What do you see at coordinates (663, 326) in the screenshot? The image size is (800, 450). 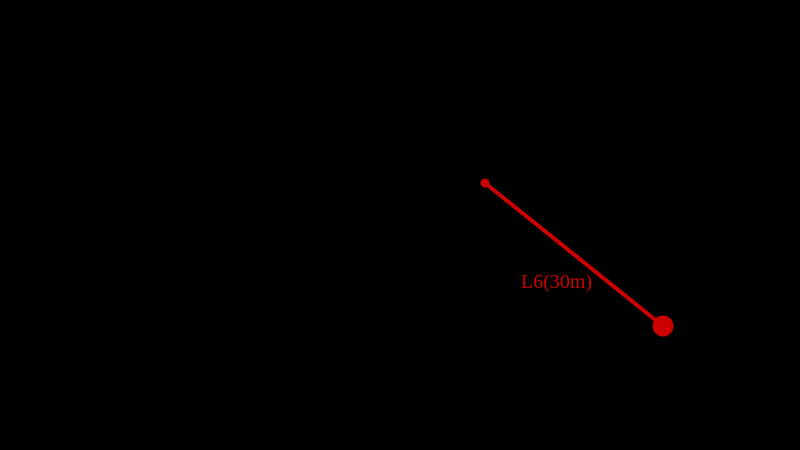 I see `link-node-end` at bounding box center [663, 326].